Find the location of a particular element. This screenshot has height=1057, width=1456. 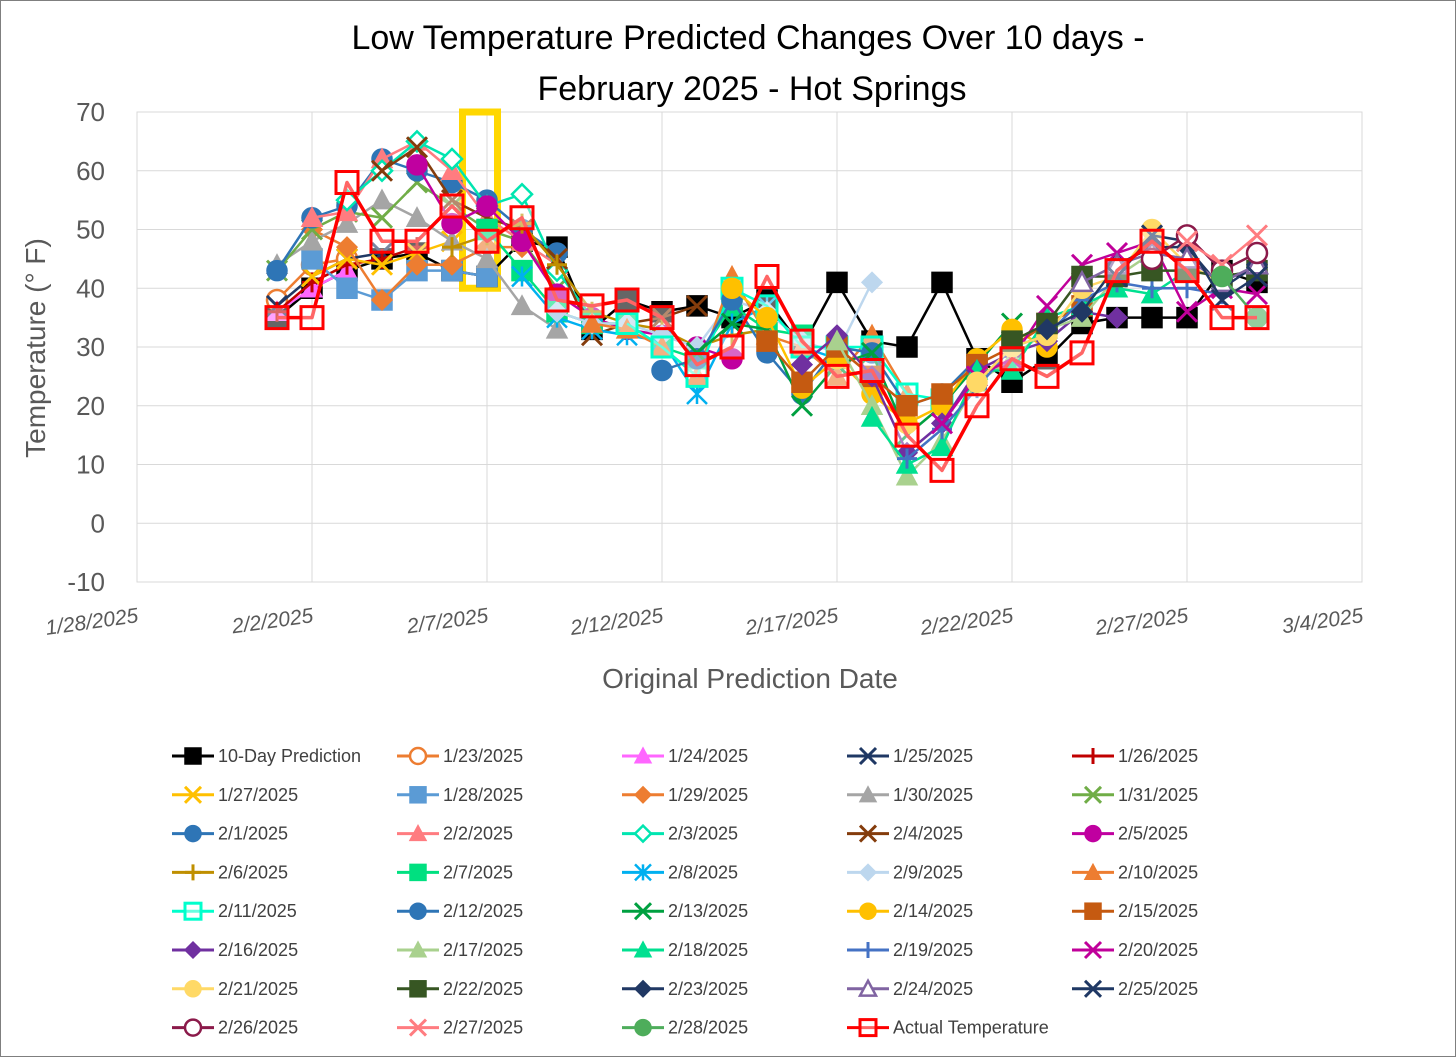

legend-item: 1/25/2025 is located at coordinates (910, 756).